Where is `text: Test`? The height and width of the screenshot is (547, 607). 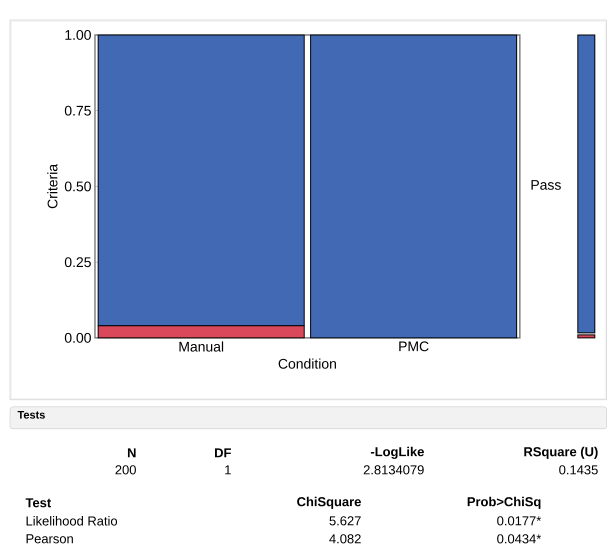
text: Test is located at coordinates (39, 503).